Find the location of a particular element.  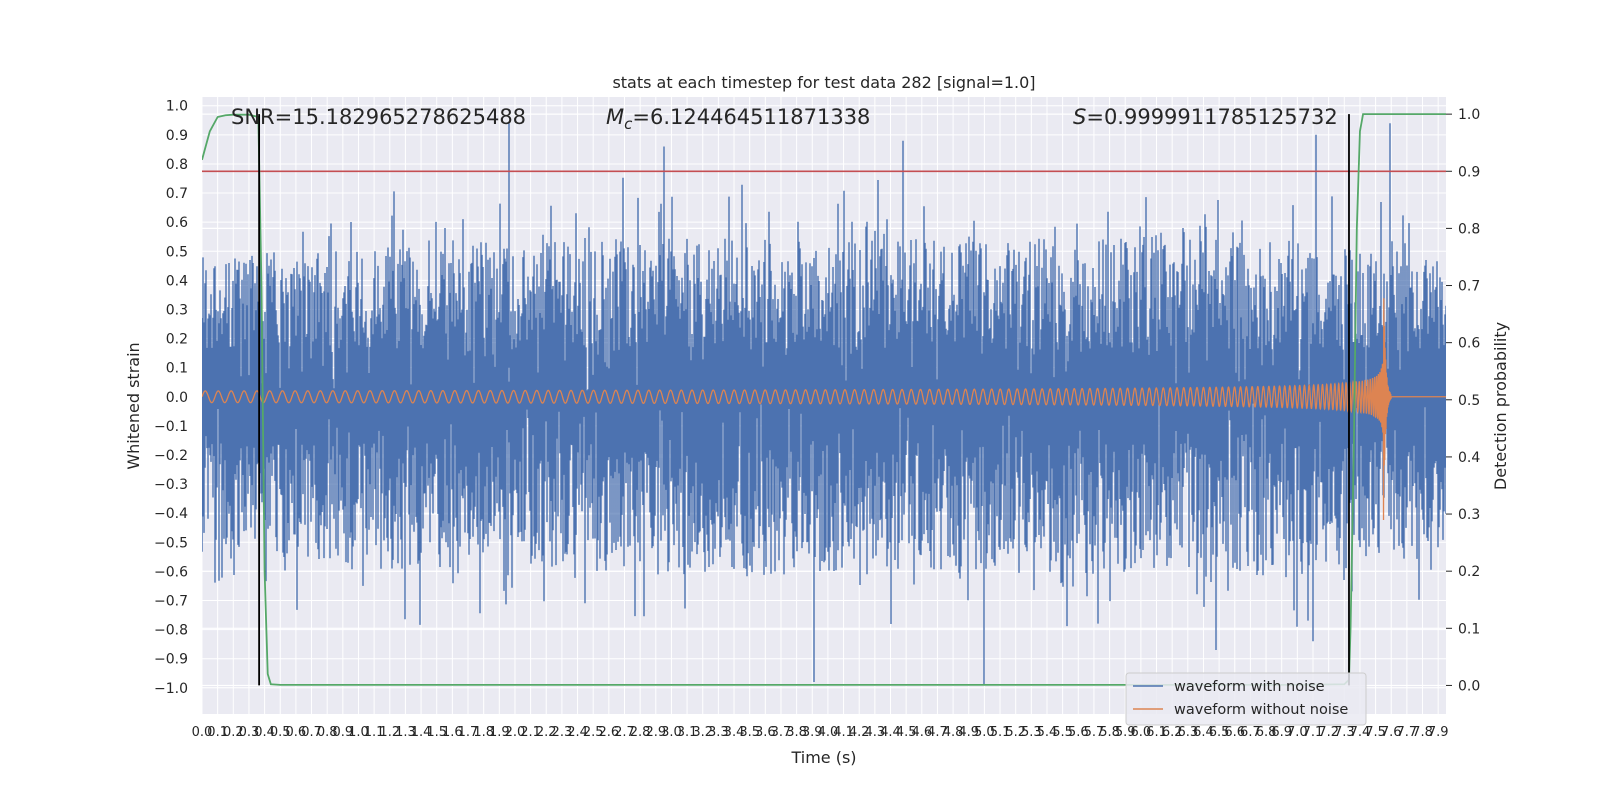

y-tick-label: 0.9 is located at coordinates (177, 136).